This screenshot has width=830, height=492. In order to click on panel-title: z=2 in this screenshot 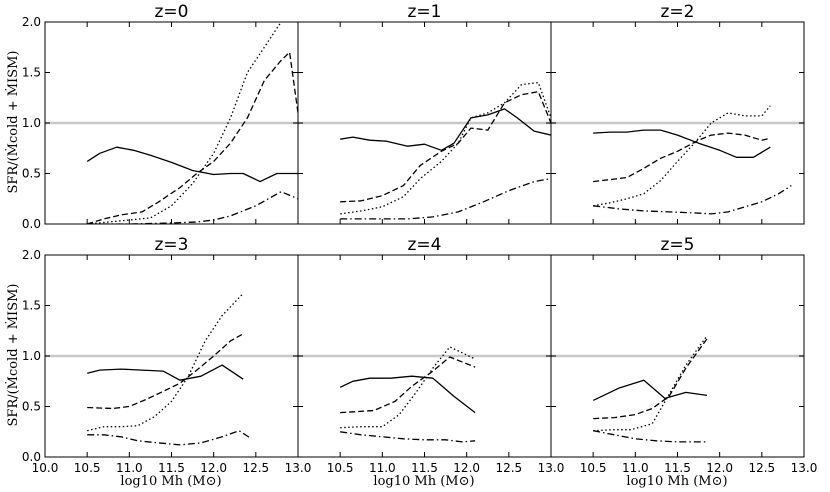, I will do `click(678, 12)`.